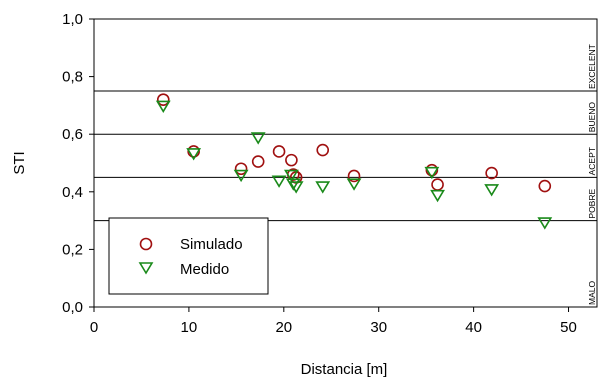 Image resolution: width=600 pixels, height=379 pixels. What do you see at coordinates (204, 269) in the screenshot?
I see `legend-medido-label: Medido` at bounding box center [204, 269].